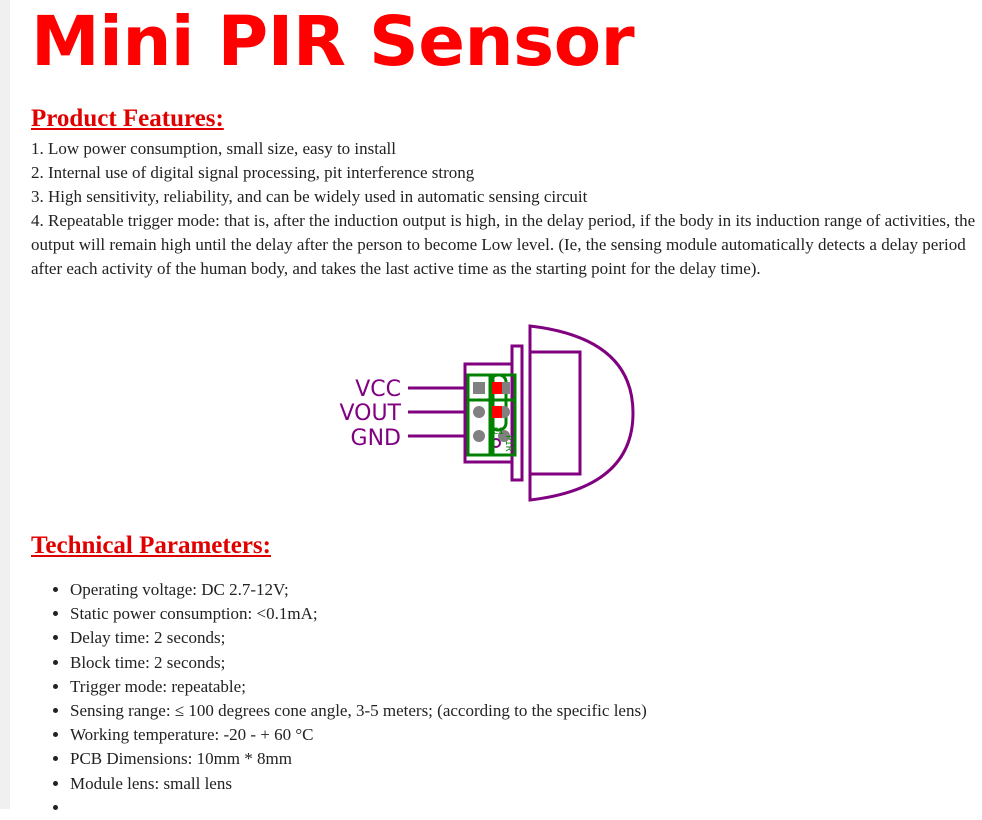 This screenshot has width=982, height=820. What do you see at coordinates (127, 118) in the screenshot?
I see `features-heading: Product Features:` at bounding box center [127, 118].